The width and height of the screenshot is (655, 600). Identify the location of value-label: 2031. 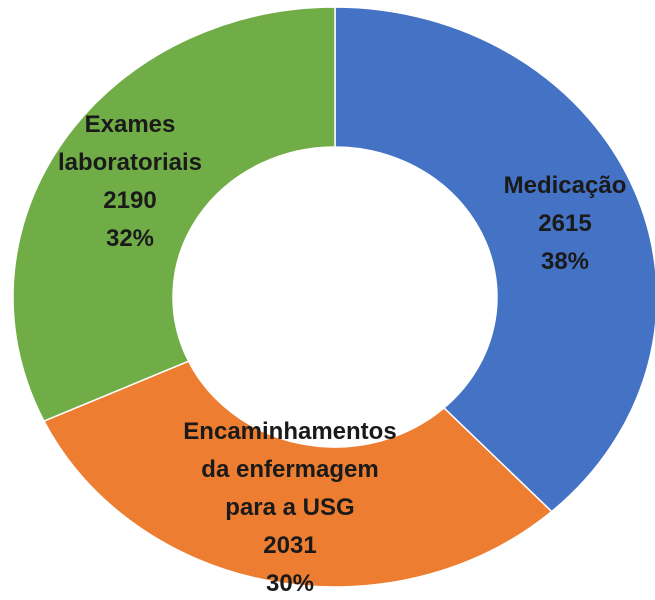
(290, 545).